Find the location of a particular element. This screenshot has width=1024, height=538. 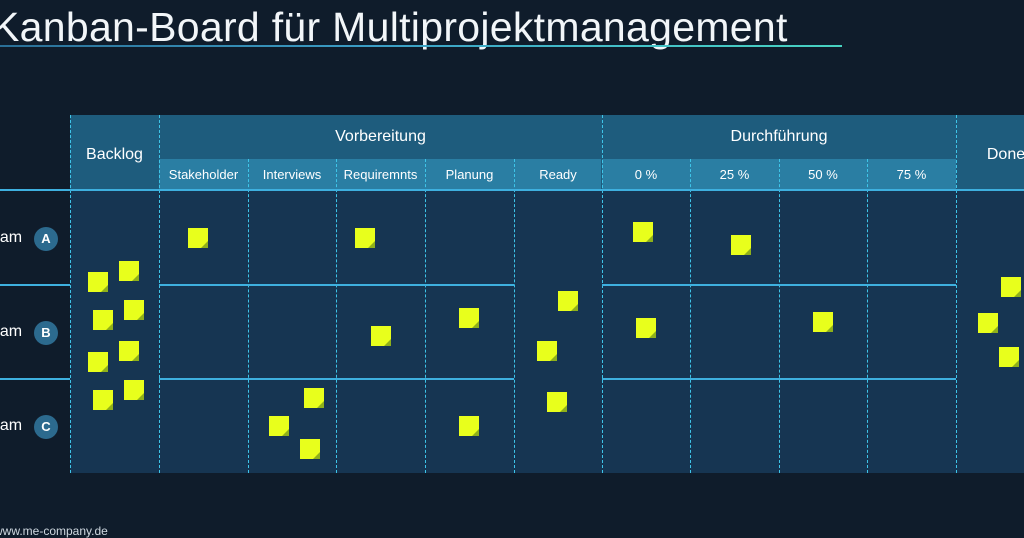

subheader-vorbereitung is located at coordinates (380, 175).